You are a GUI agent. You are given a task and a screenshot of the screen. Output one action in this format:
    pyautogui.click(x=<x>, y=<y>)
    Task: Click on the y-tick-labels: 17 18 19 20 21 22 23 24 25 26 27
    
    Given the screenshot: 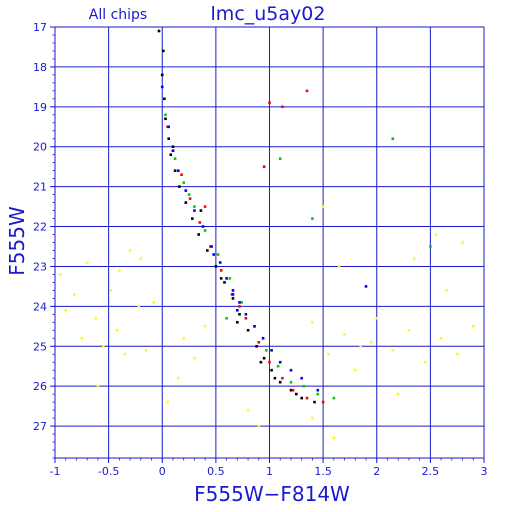 What is the action you would take?
    pyautogui.click(x=40, y=227)
    